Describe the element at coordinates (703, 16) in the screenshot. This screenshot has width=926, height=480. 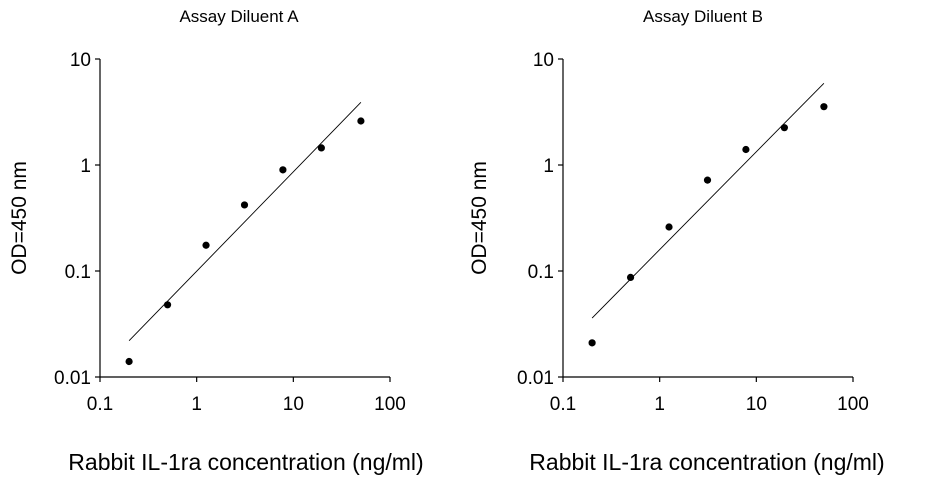
I see `chart-title: Assay Diluent B` at that location.